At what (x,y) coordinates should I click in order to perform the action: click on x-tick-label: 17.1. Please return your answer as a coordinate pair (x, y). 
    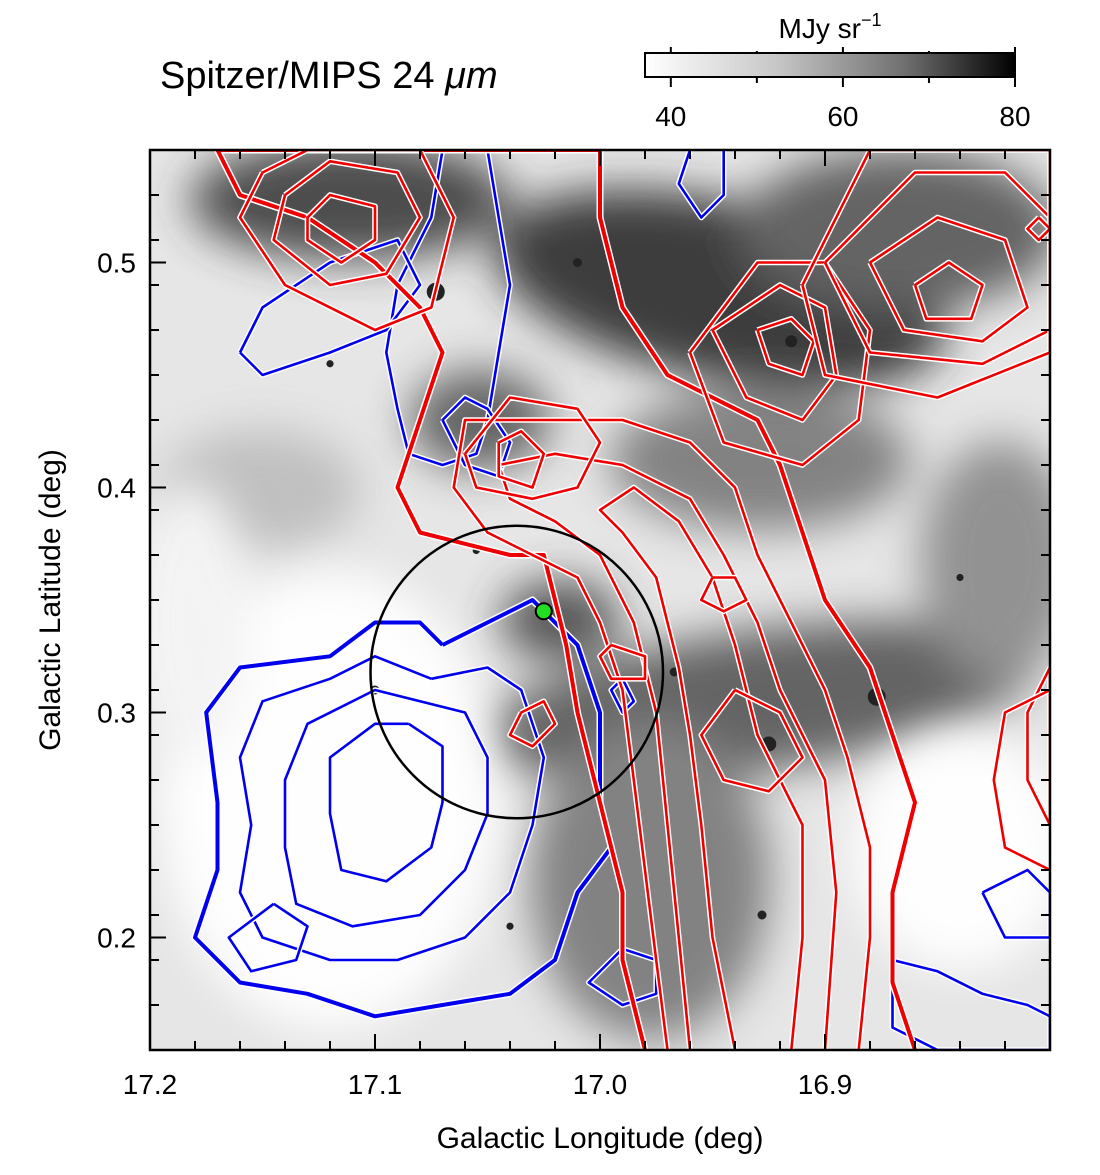
    Looking at the image, I should click on (375, 1084).